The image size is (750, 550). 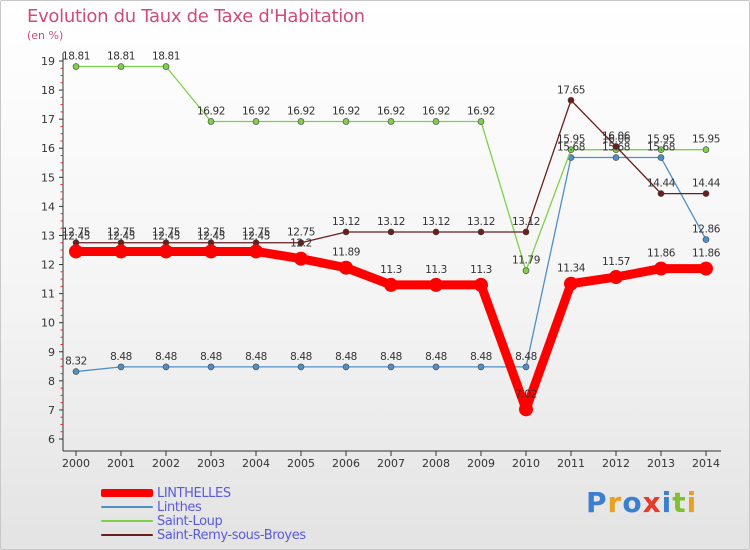 I want to click on y-tick-label: 6, so click(x=51, y=439).